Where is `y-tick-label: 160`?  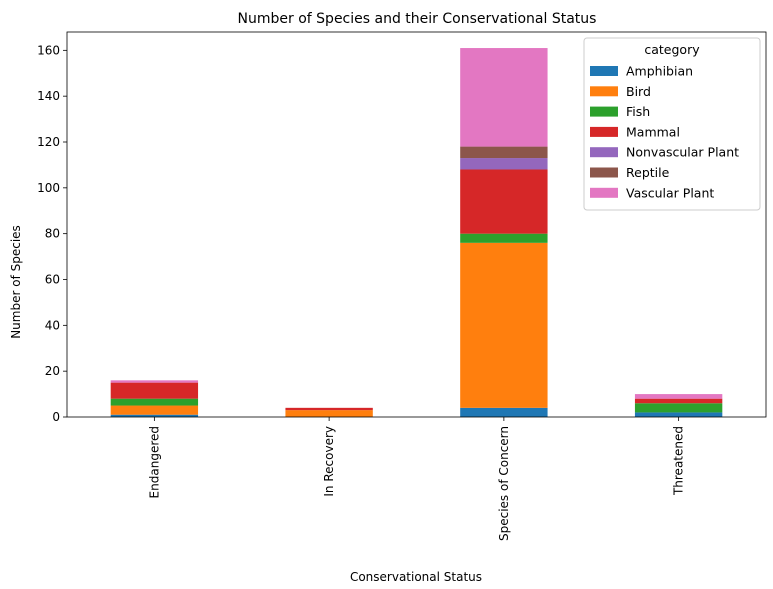 y-tick-label: 160 is located at coordinates (48, 50).